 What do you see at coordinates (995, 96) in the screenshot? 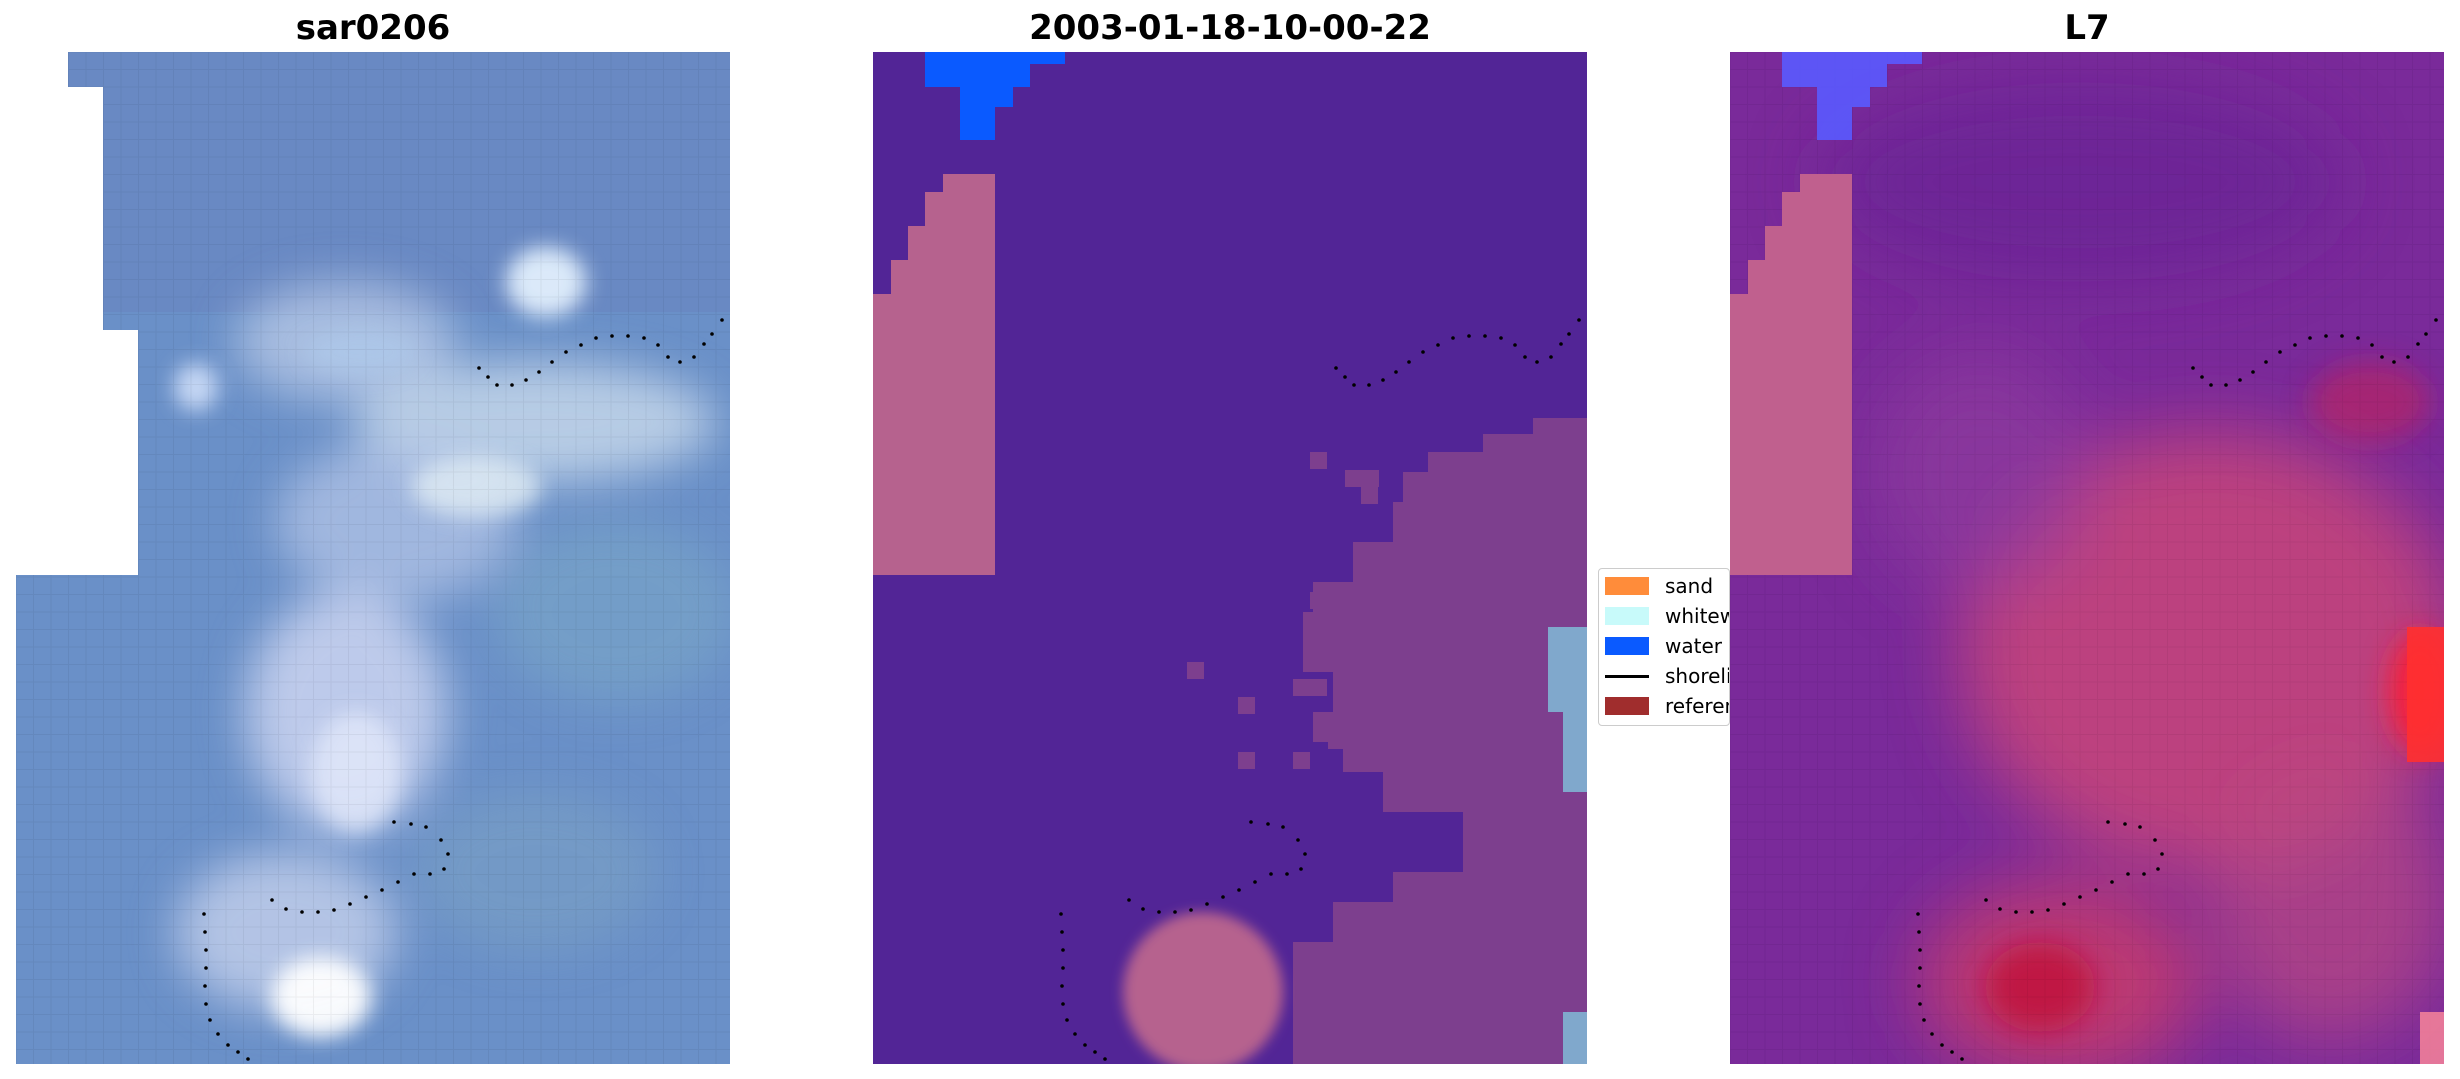
I see `classified-blue-region` at bounding box center [995, 96].